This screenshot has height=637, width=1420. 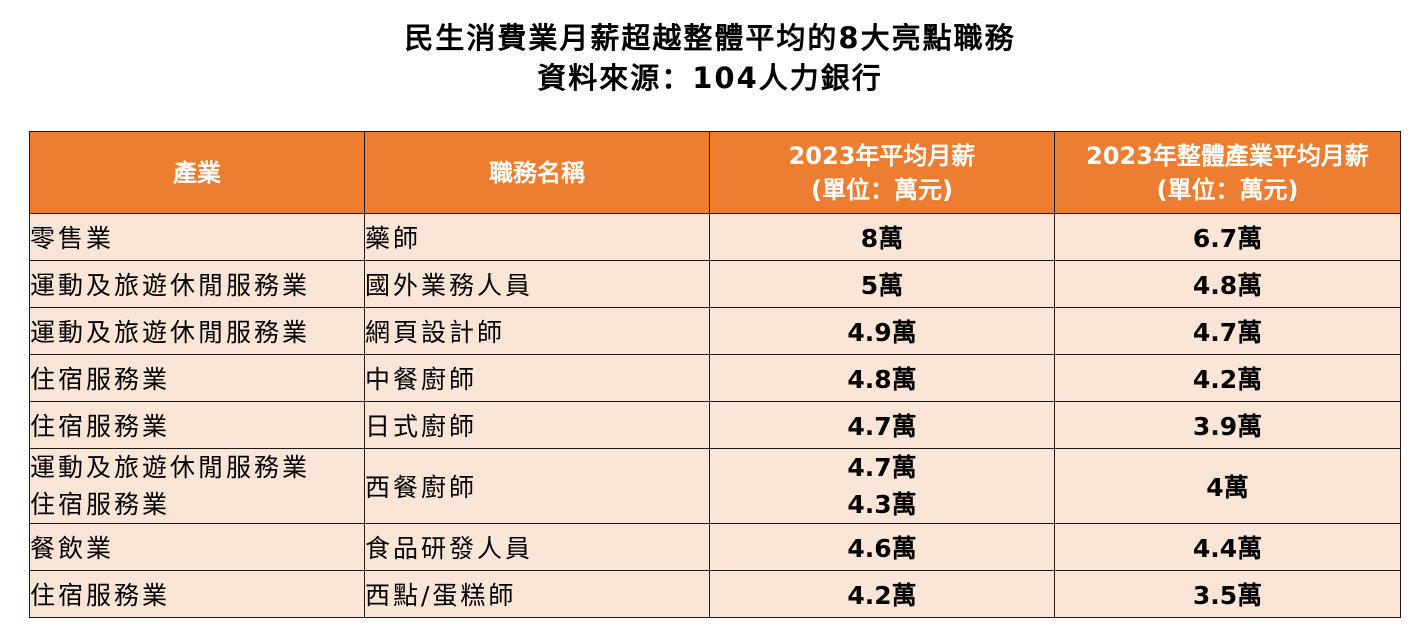 I want to click on avg-salary-value: 8萬, so click(x=882, y=238).